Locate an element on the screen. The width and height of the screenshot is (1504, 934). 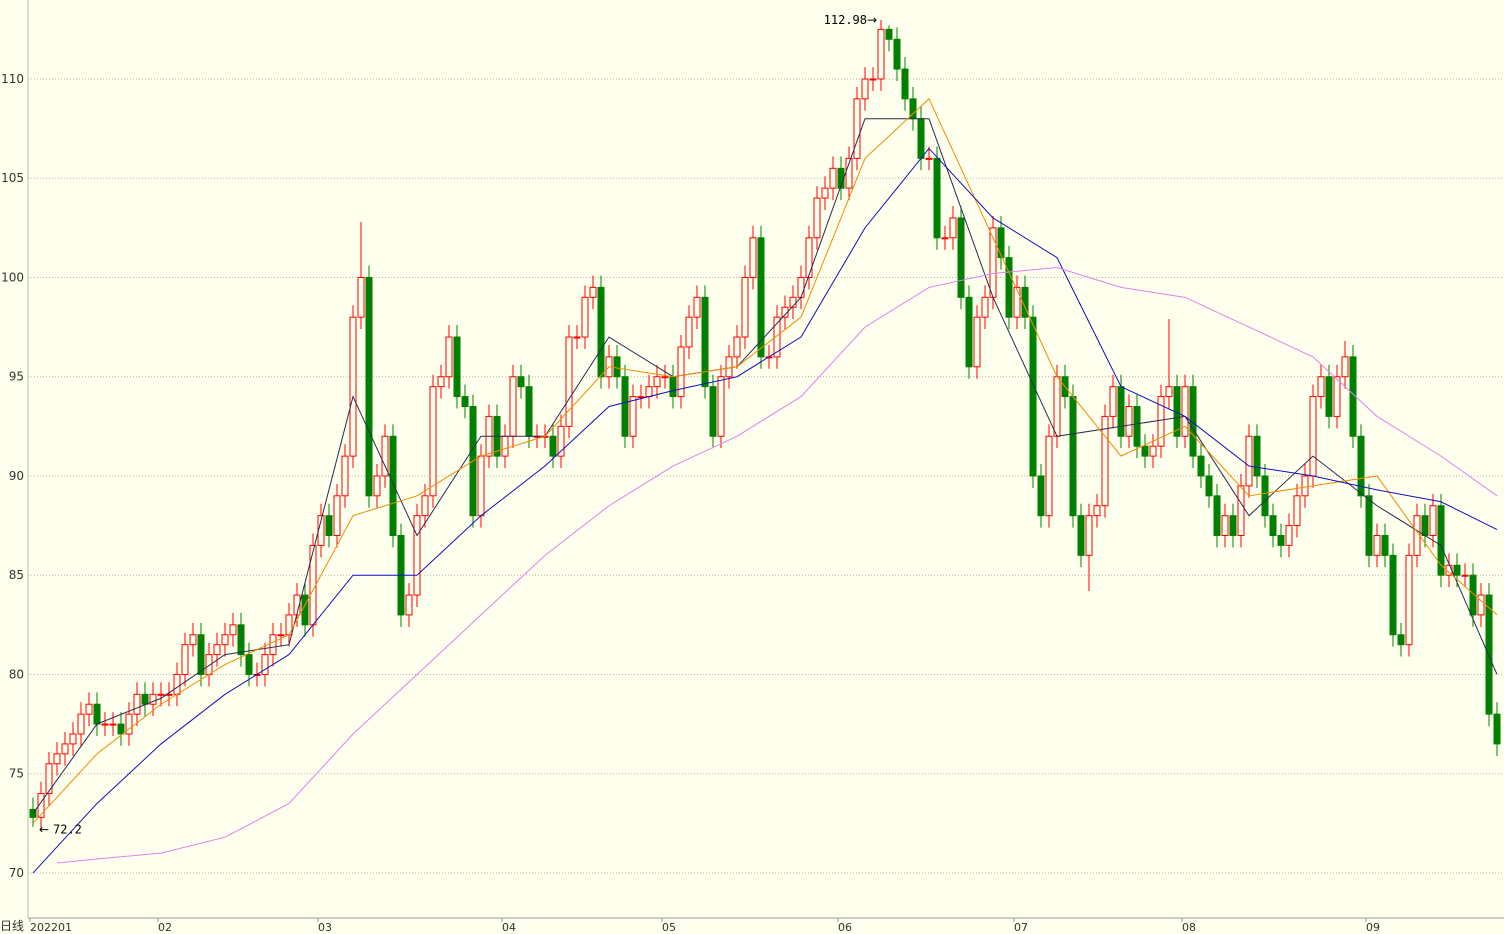
y-tick-label: 85 is located at coordinates (16, 575).